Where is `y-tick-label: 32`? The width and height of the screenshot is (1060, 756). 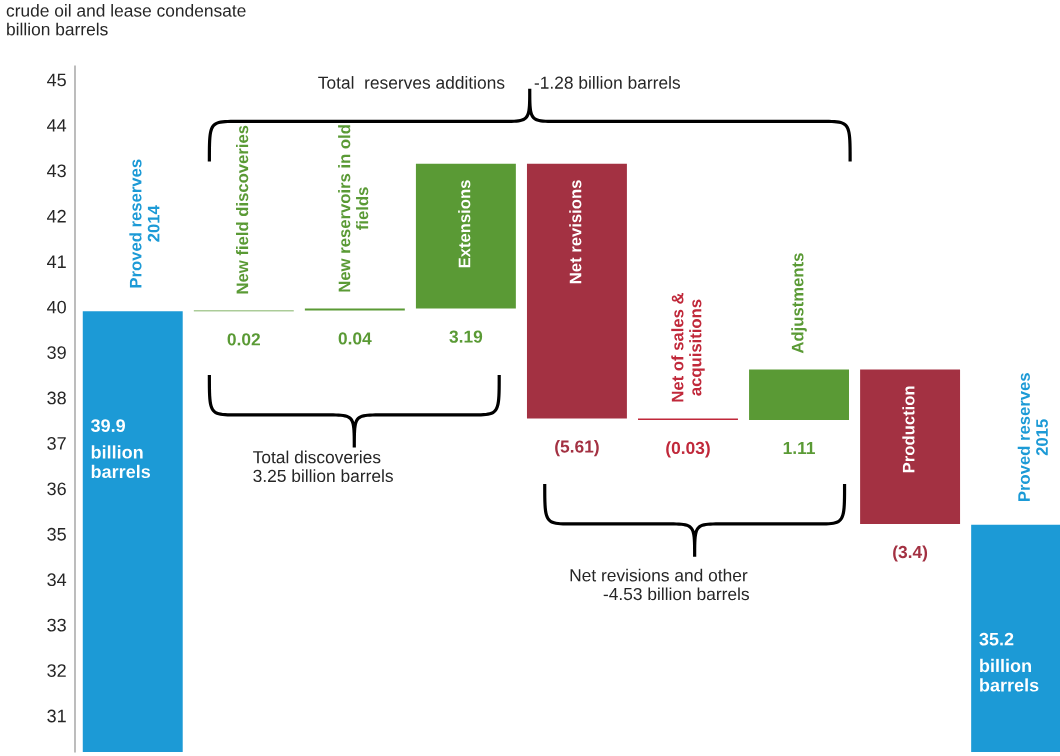 y-tick-label: 32 is located at coordinates (56, 670).